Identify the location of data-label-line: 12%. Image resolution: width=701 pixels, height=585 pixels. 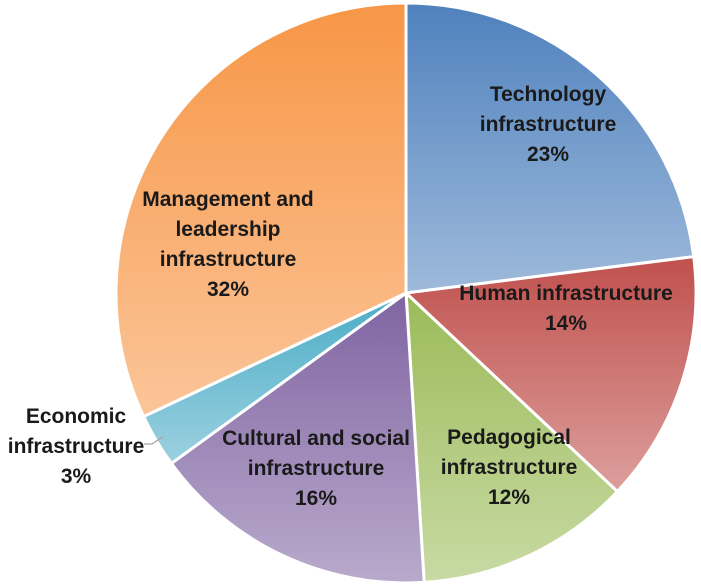
(509, 497).